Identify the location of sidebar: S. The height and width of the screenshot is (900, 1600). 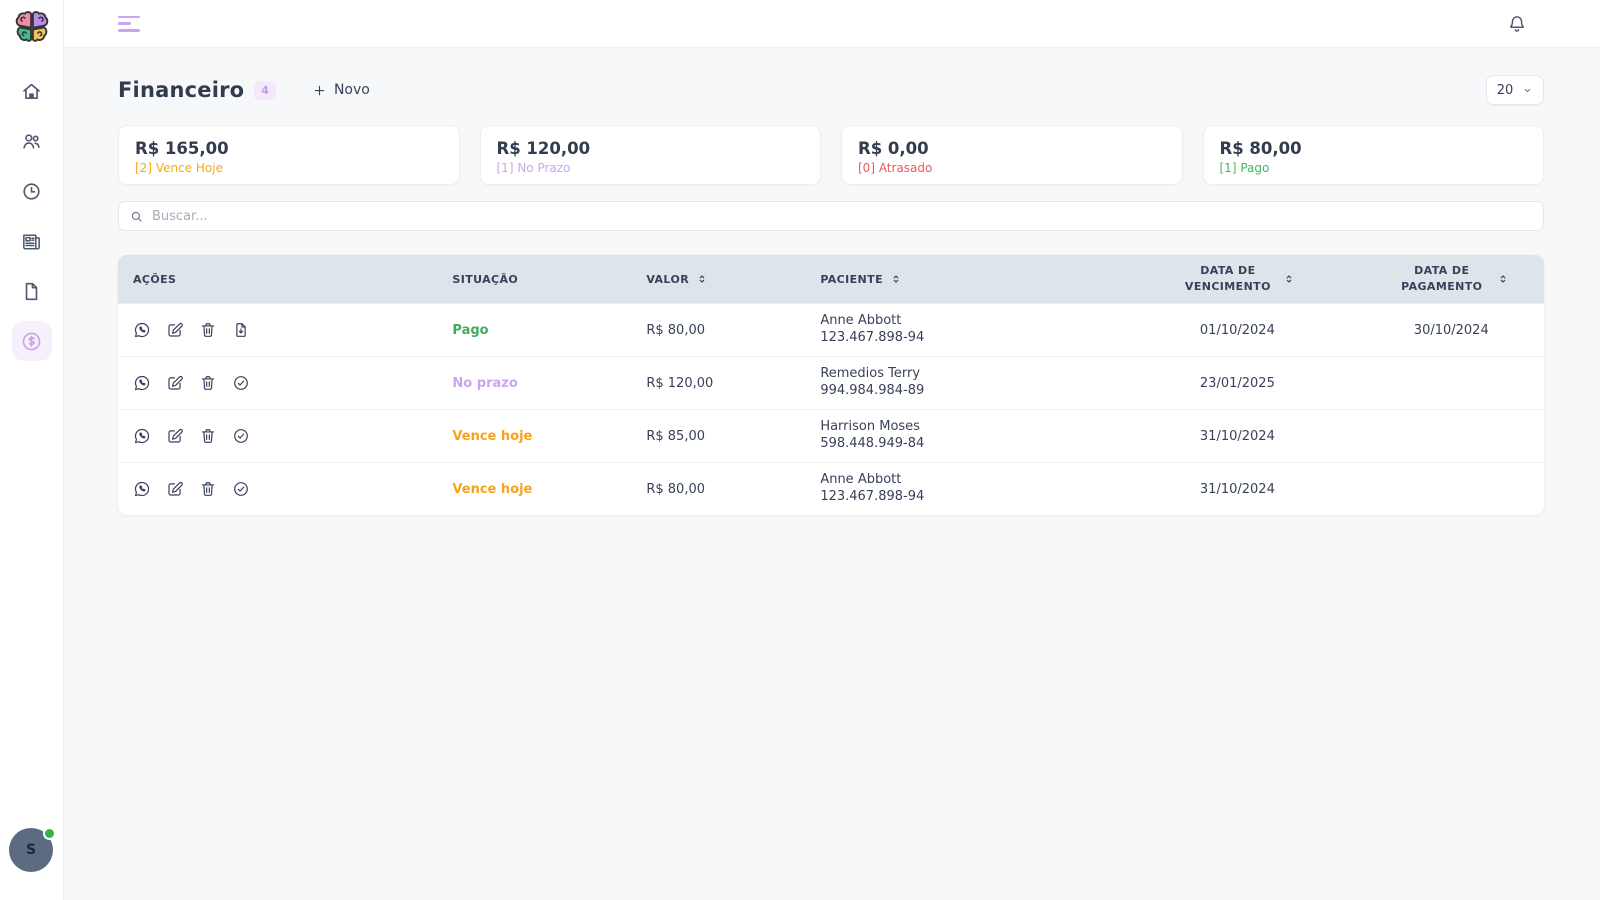
(32, 450).